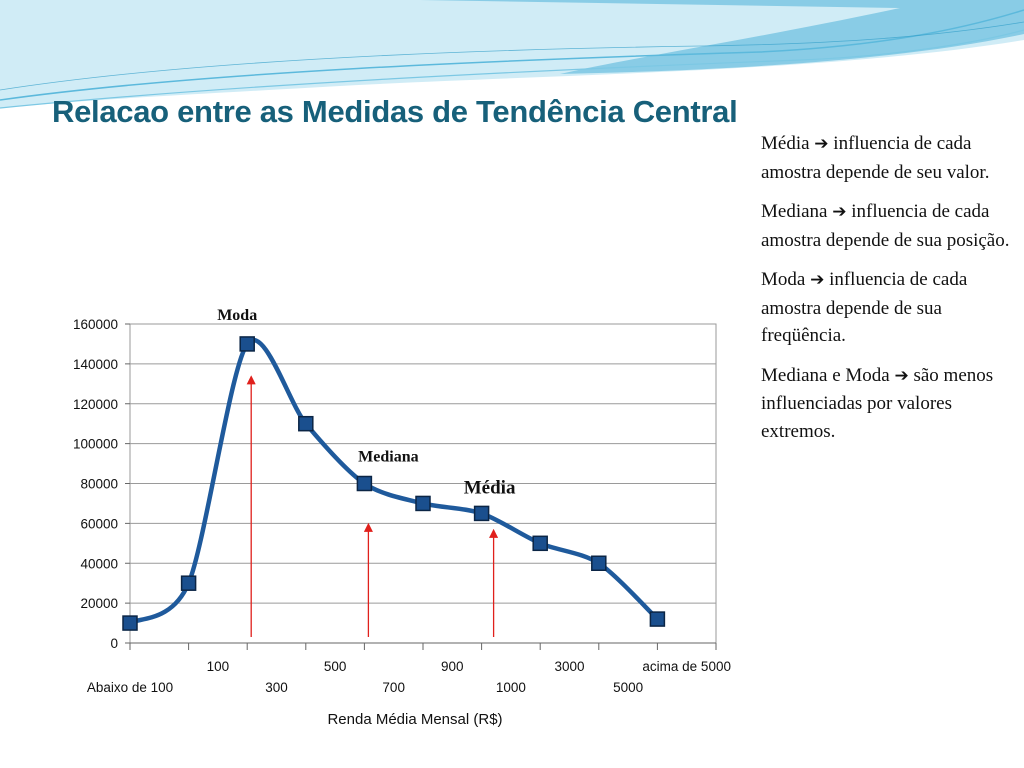 The width and height of the screenshot is (1024, 768). What do you see at coordinates (794, 211) in the screenshot?
I see `note-term: Mediana` at bounding box center [794, 211].